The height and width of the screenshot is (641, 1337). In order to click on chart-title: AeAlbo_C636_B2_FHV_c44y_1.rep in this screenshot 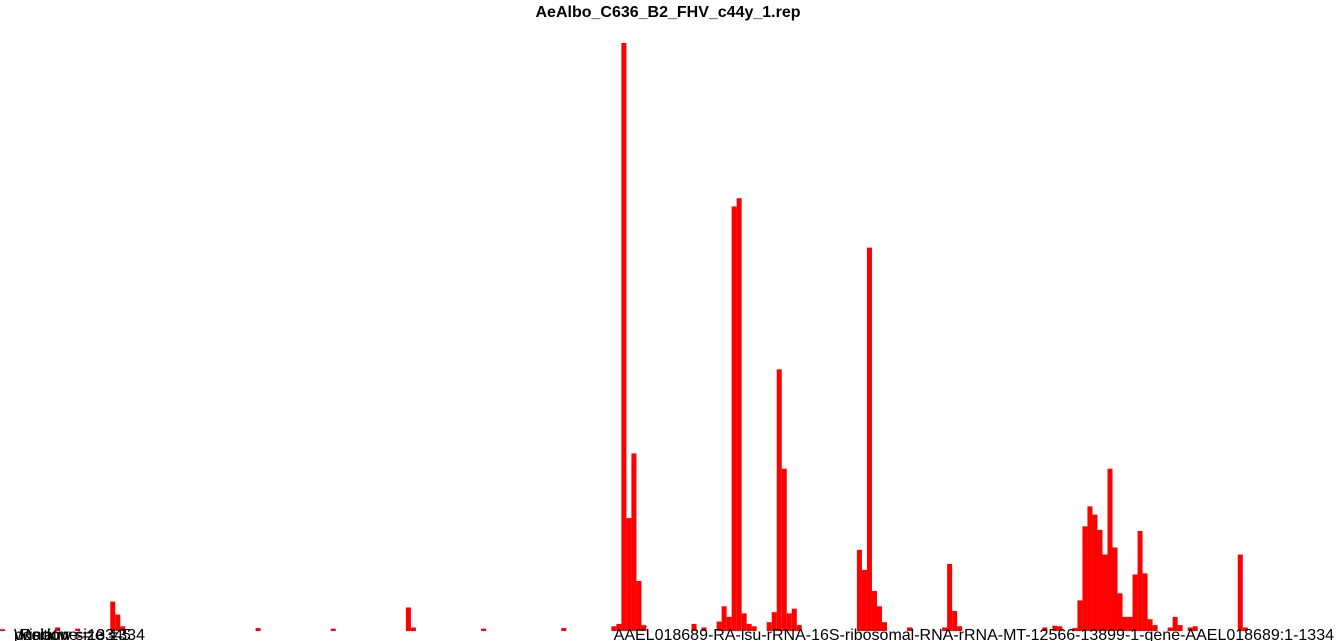, I will do `click(667, 12)`.